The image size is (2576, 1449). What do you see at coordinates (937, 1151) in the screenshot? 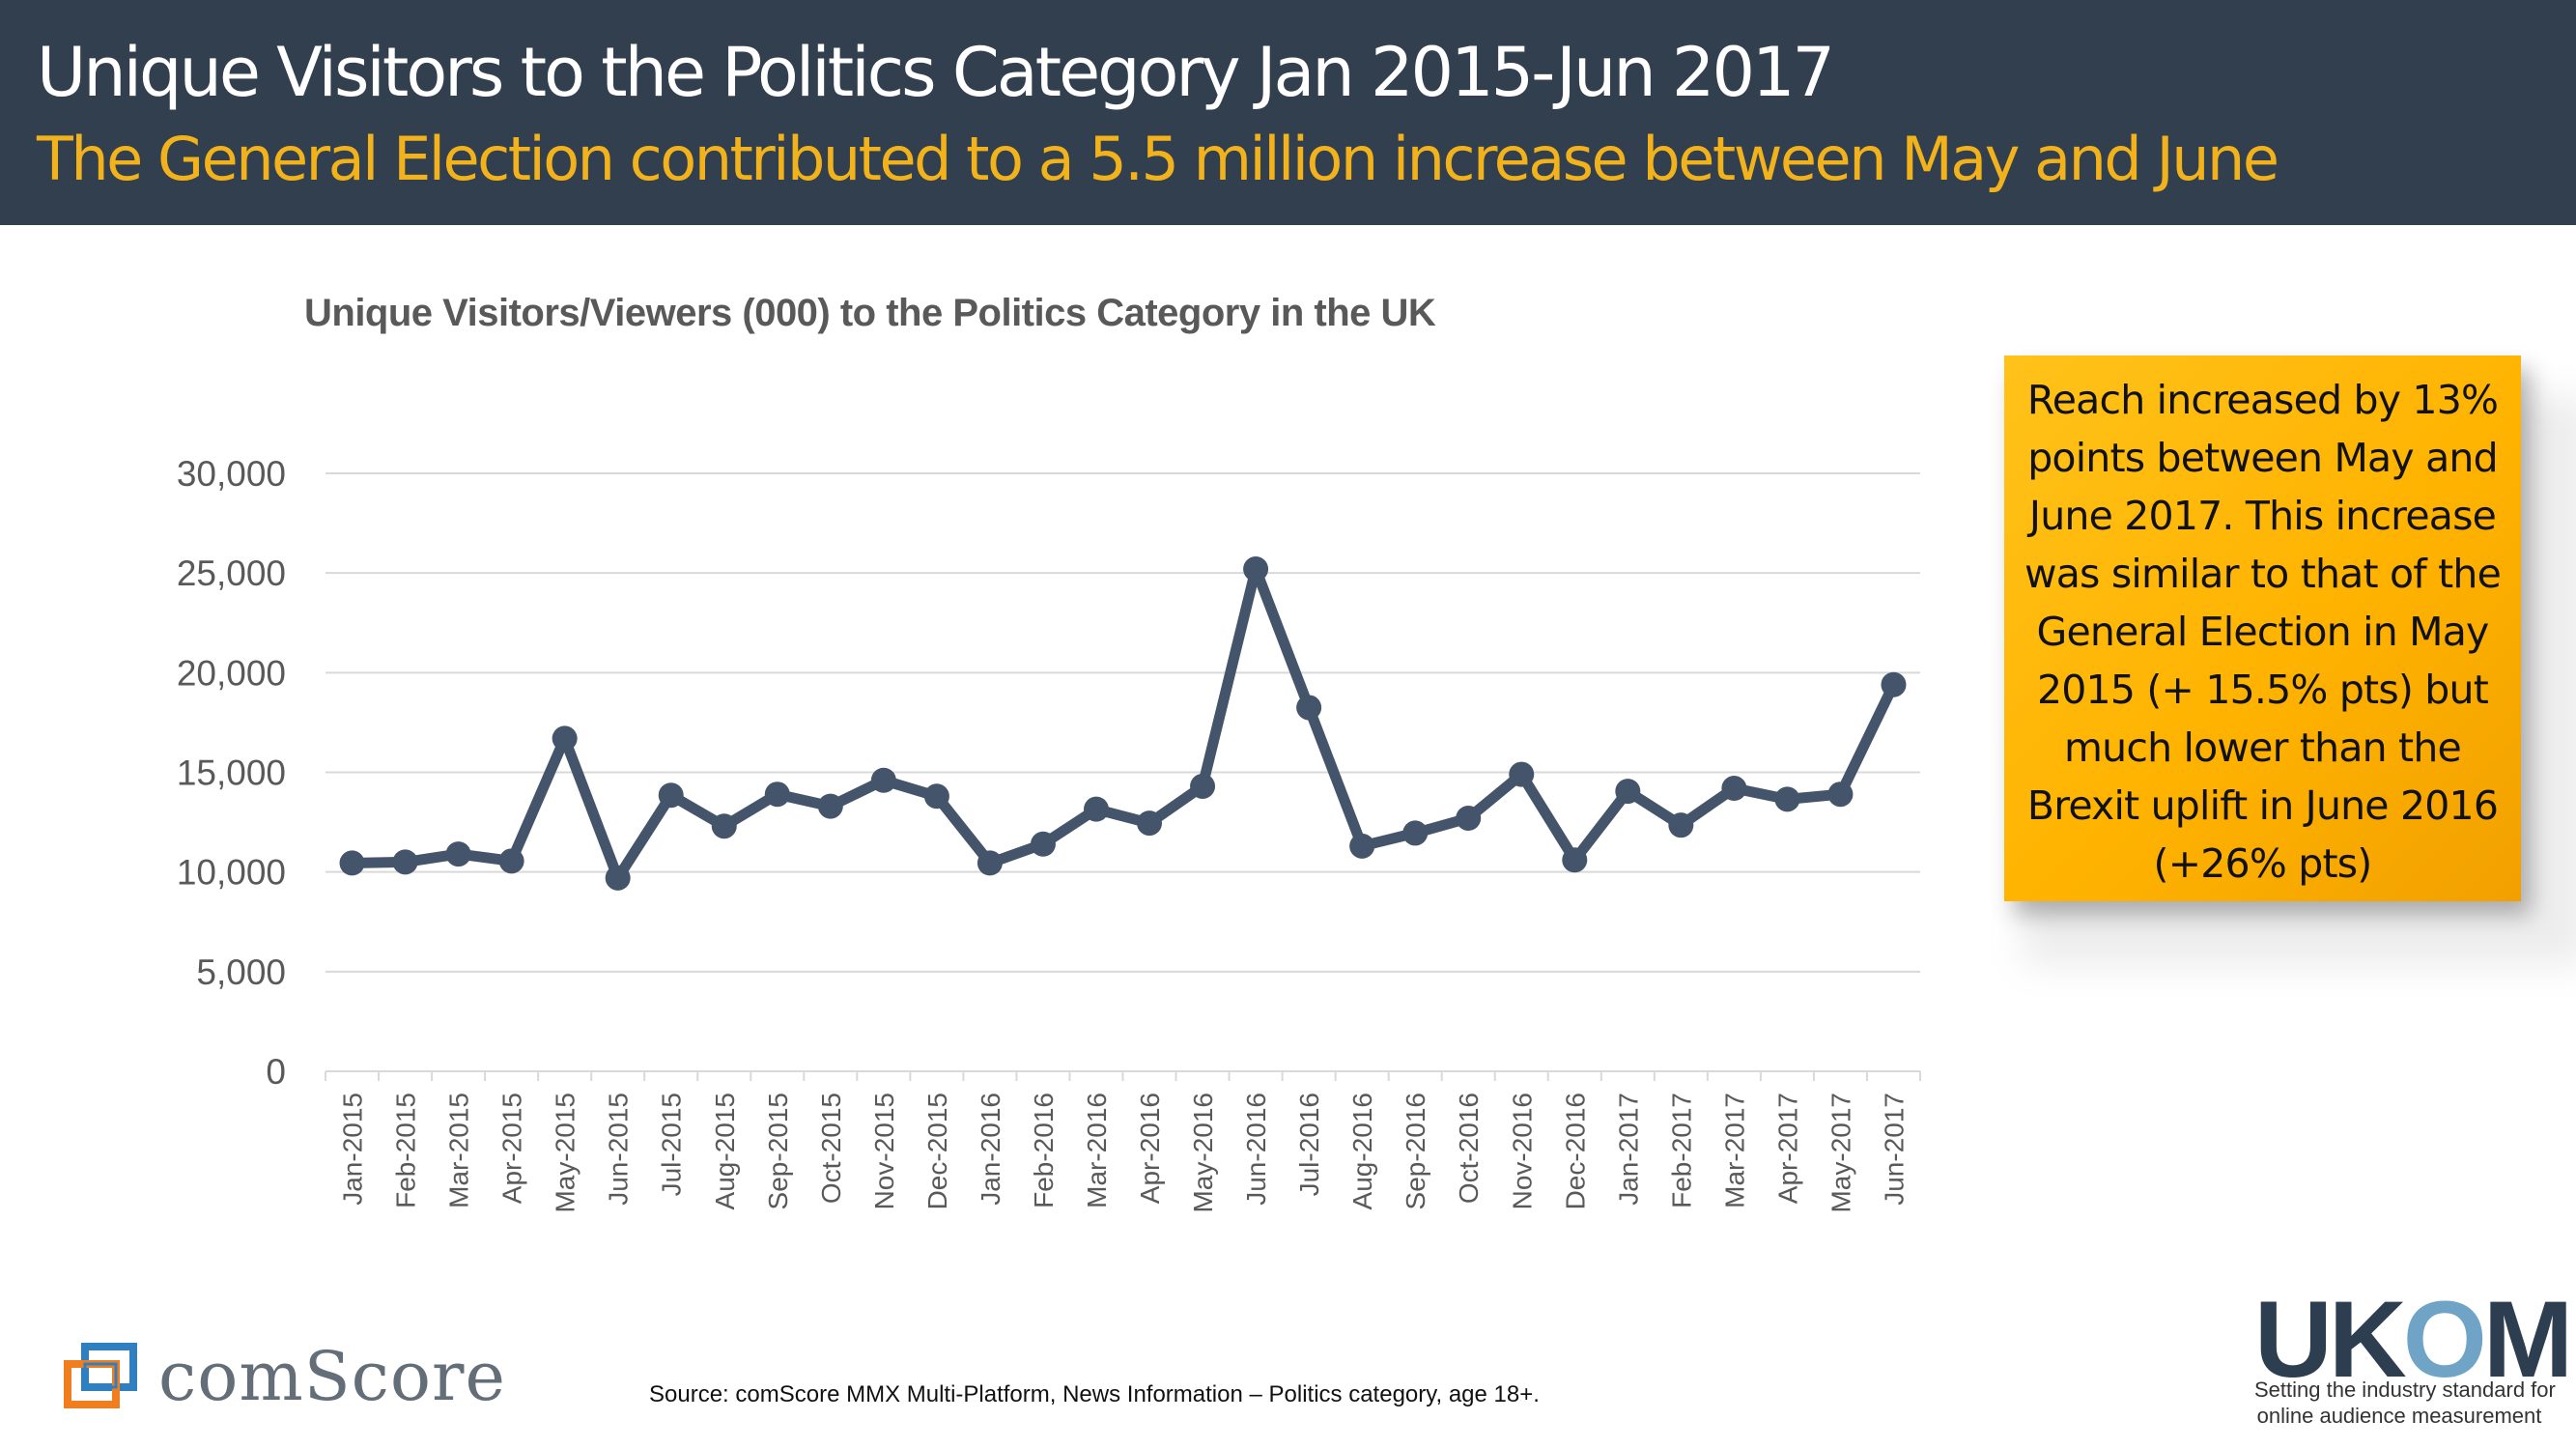
I see `x-tick-label: Dec-2015` at bounding box center [937, 1151].